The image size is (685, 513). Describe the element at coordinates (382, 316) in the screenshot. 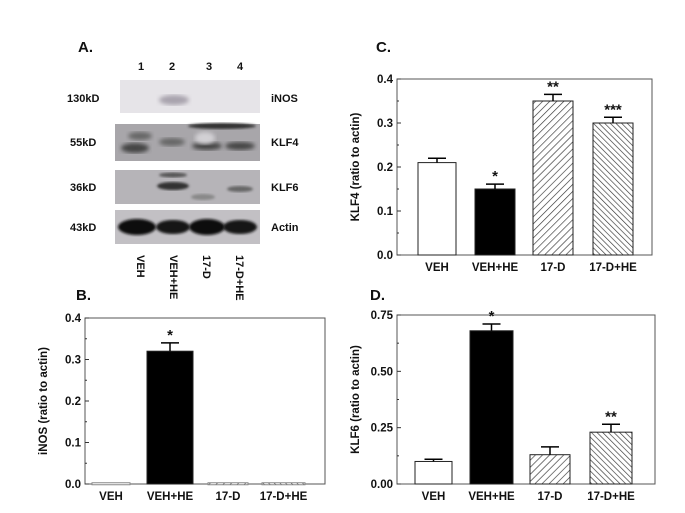

I see `y-tick-label: 0.75` at that location.